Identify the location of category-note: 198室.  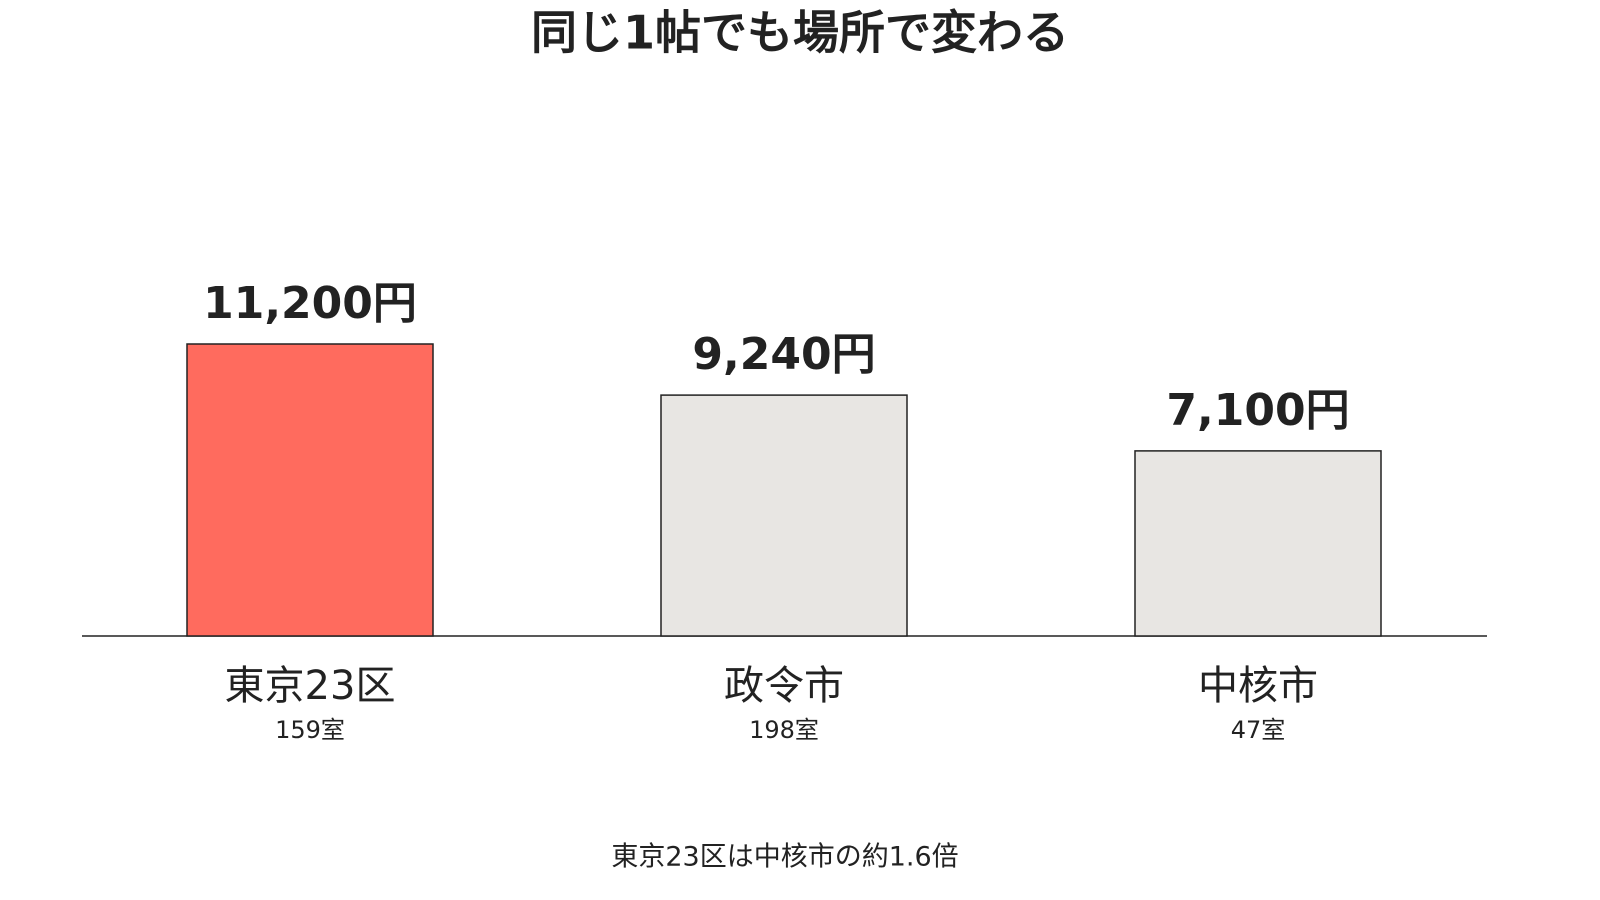
(784, 730).